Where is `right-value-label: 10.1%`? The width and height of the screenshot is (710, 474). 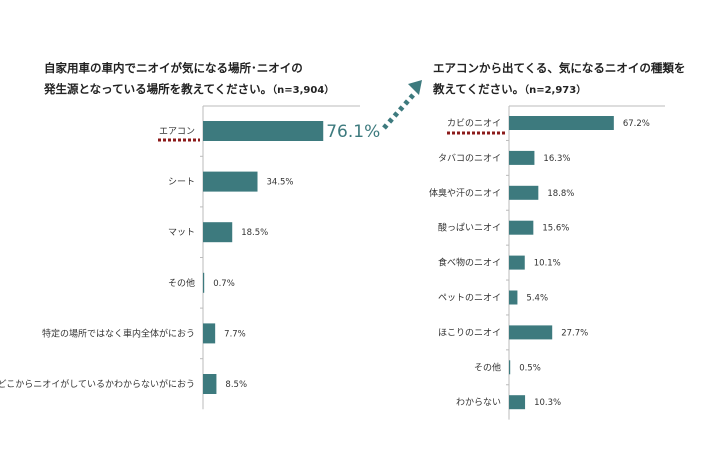 right-value-label: 10.1% is located at coordinates (547, 264).